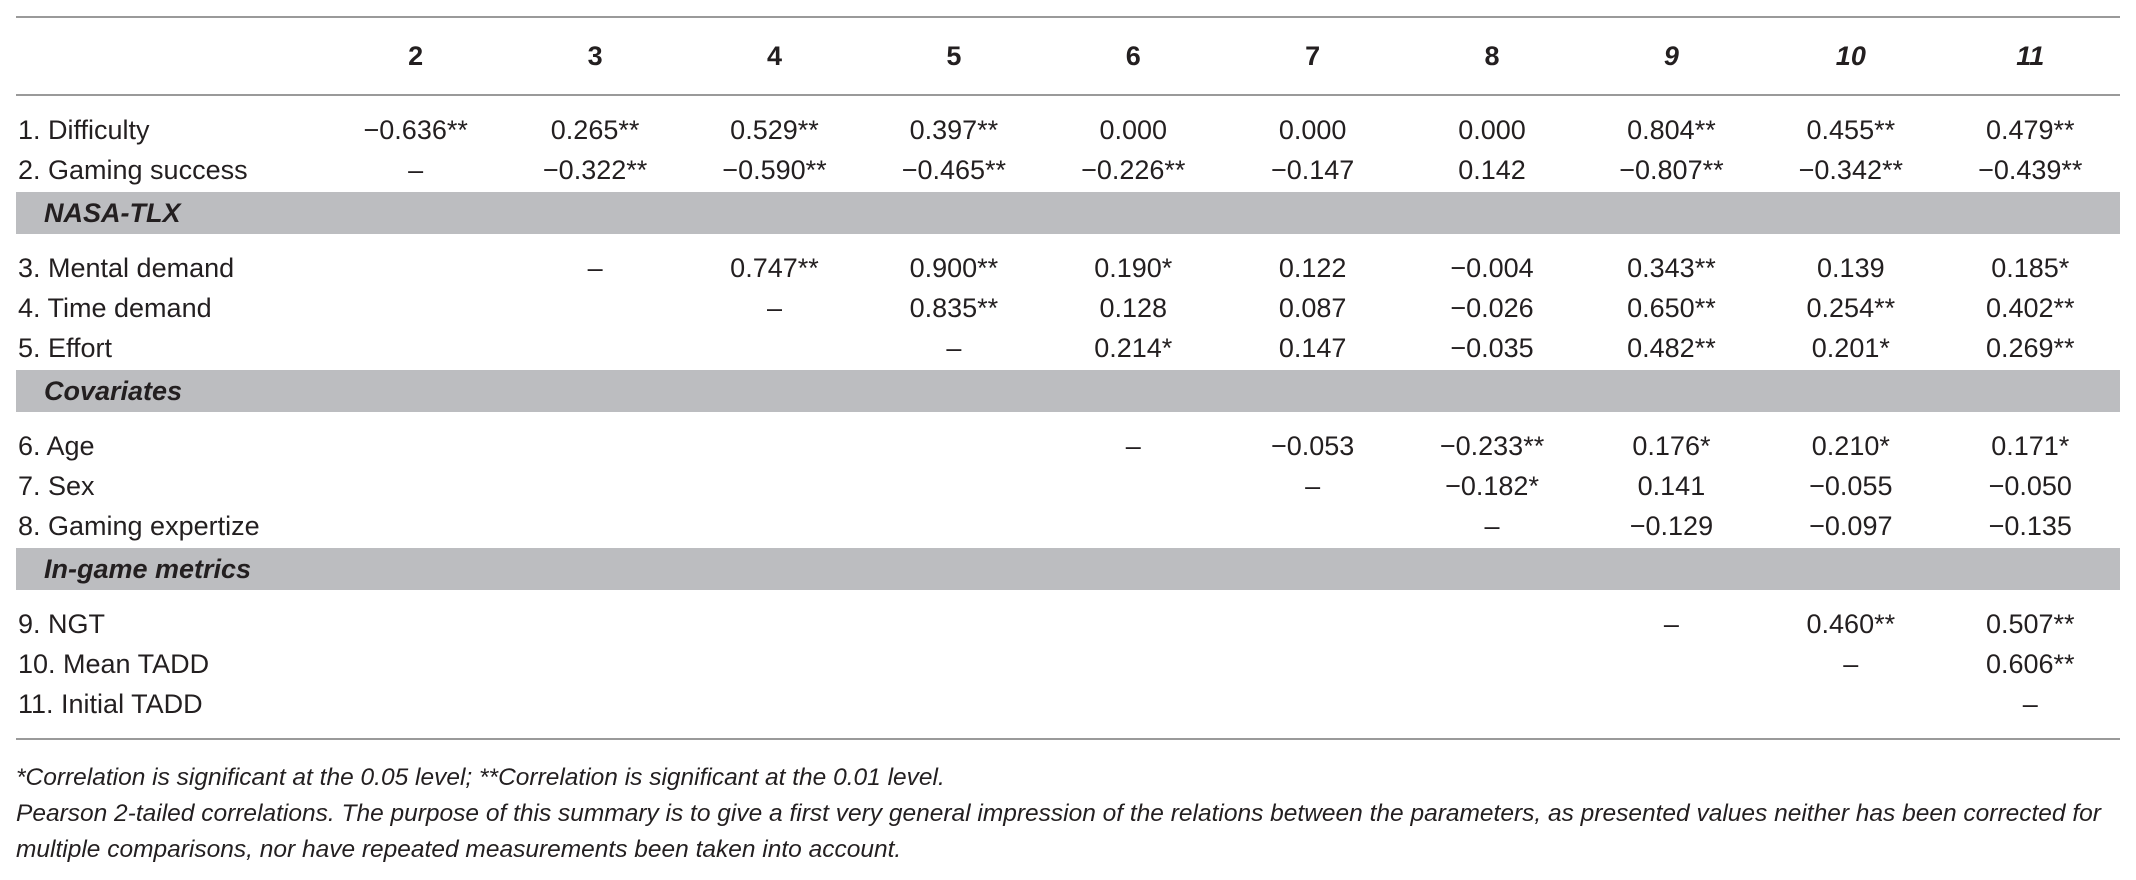  What do you see at coordinates (1671, 56) in the screenshot?
I see `column-header: 9` at bounding box center [1671, 56].